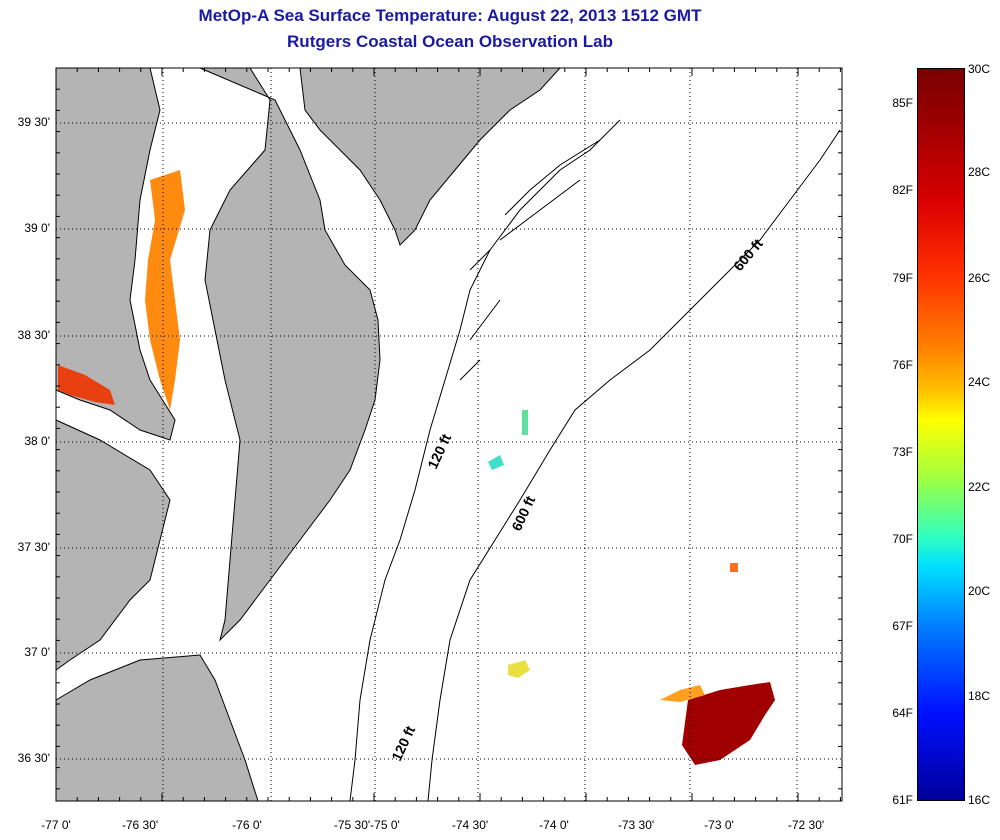 This screenshot has height=840, width=1000. Describe the element at coordinates (902, 365) in the screenshot. I see `colorbar-label-fahrenheit: 76F` at that location.